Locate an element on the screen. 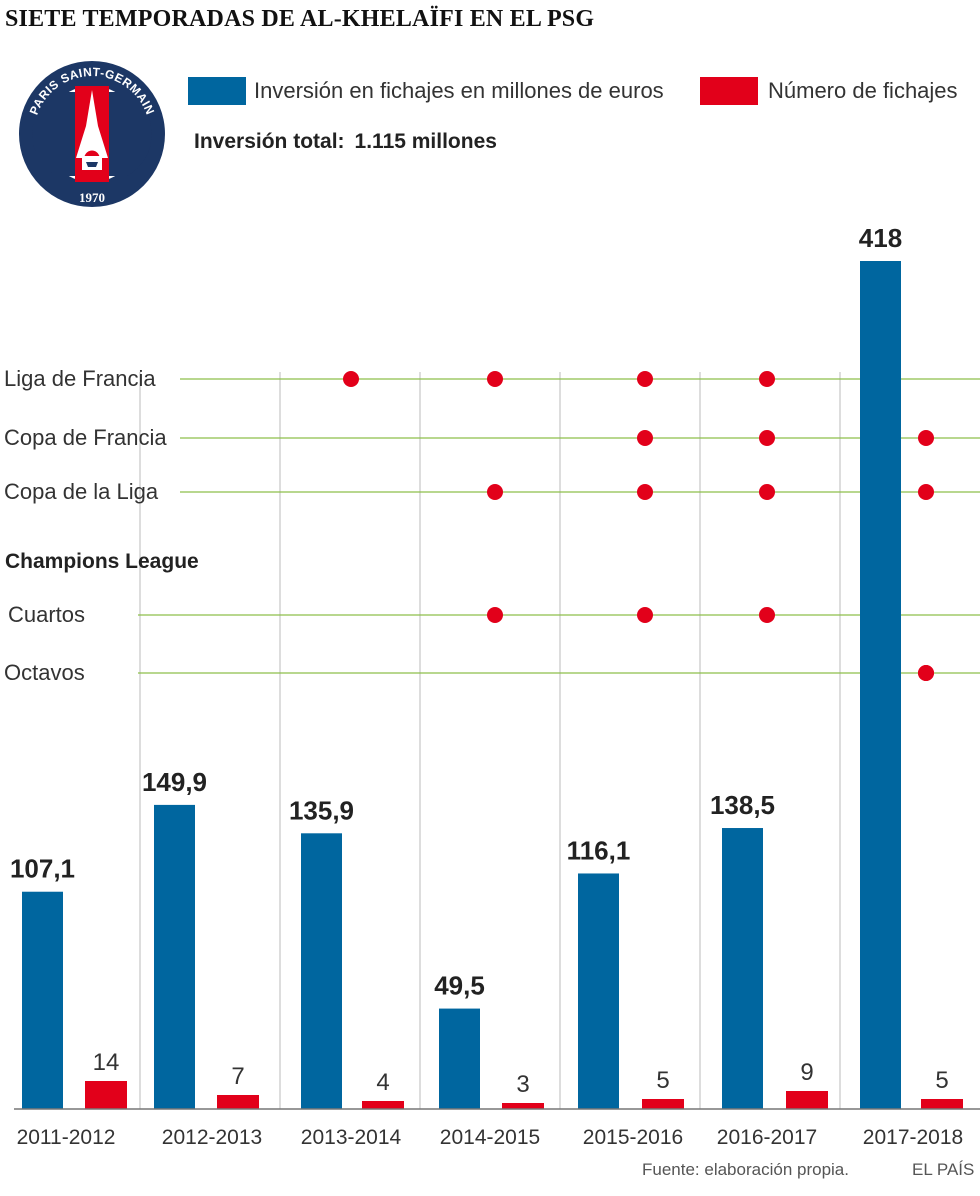  x-tick-label: 2016-2017 is located at coordinates (767, 1137).